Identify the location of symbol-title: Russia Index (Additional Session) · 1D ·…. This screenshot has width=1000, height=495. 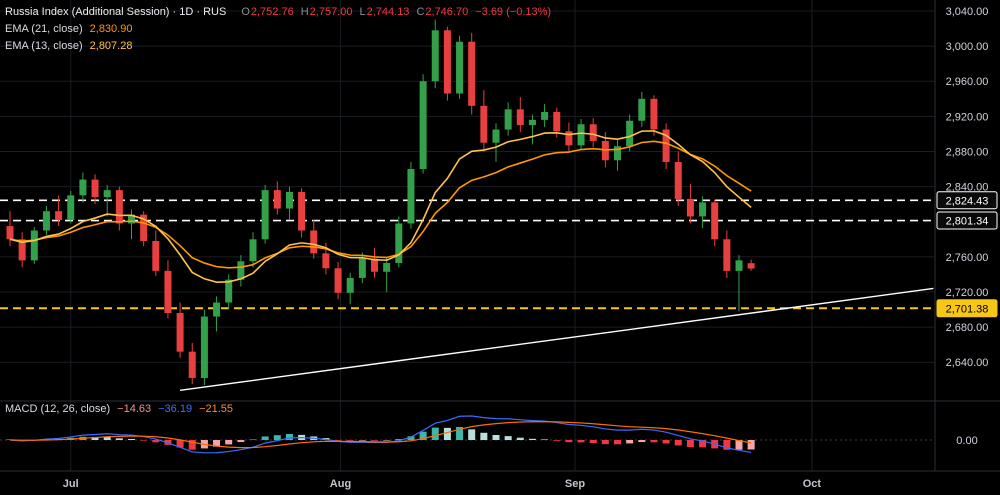
(116, 11).